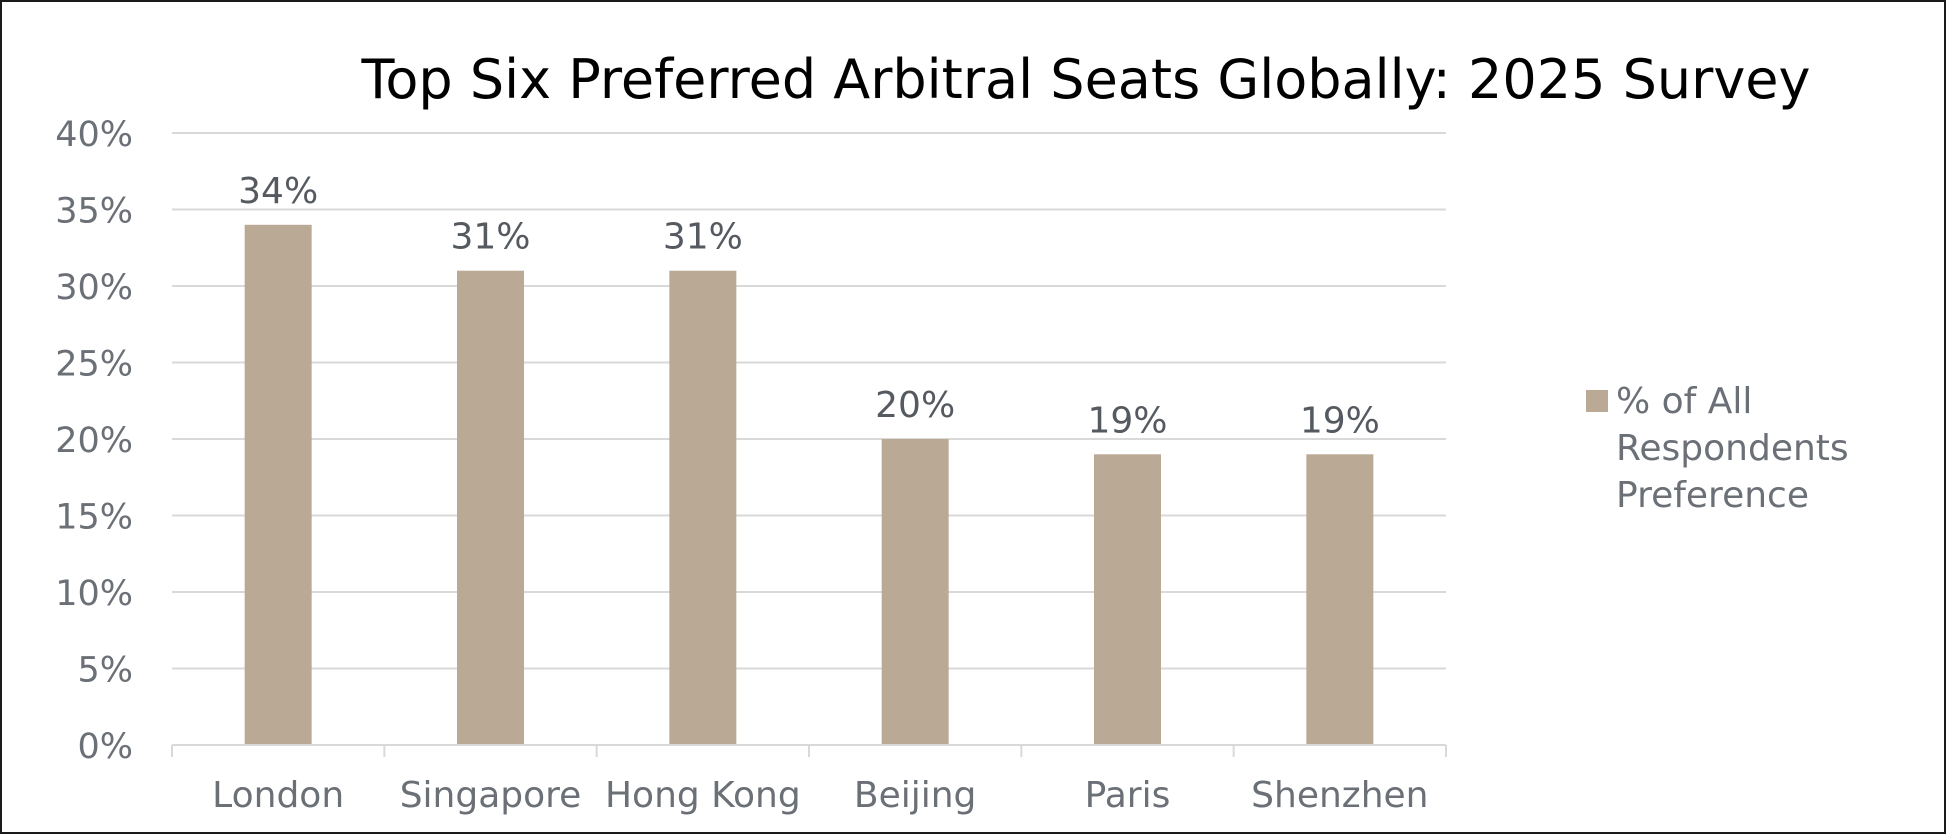 The width and height of the screenshot is (1946, 834). Describe the element at coordinates (278, 795) in the screenshot. I see `x-category-label: London` at that location.